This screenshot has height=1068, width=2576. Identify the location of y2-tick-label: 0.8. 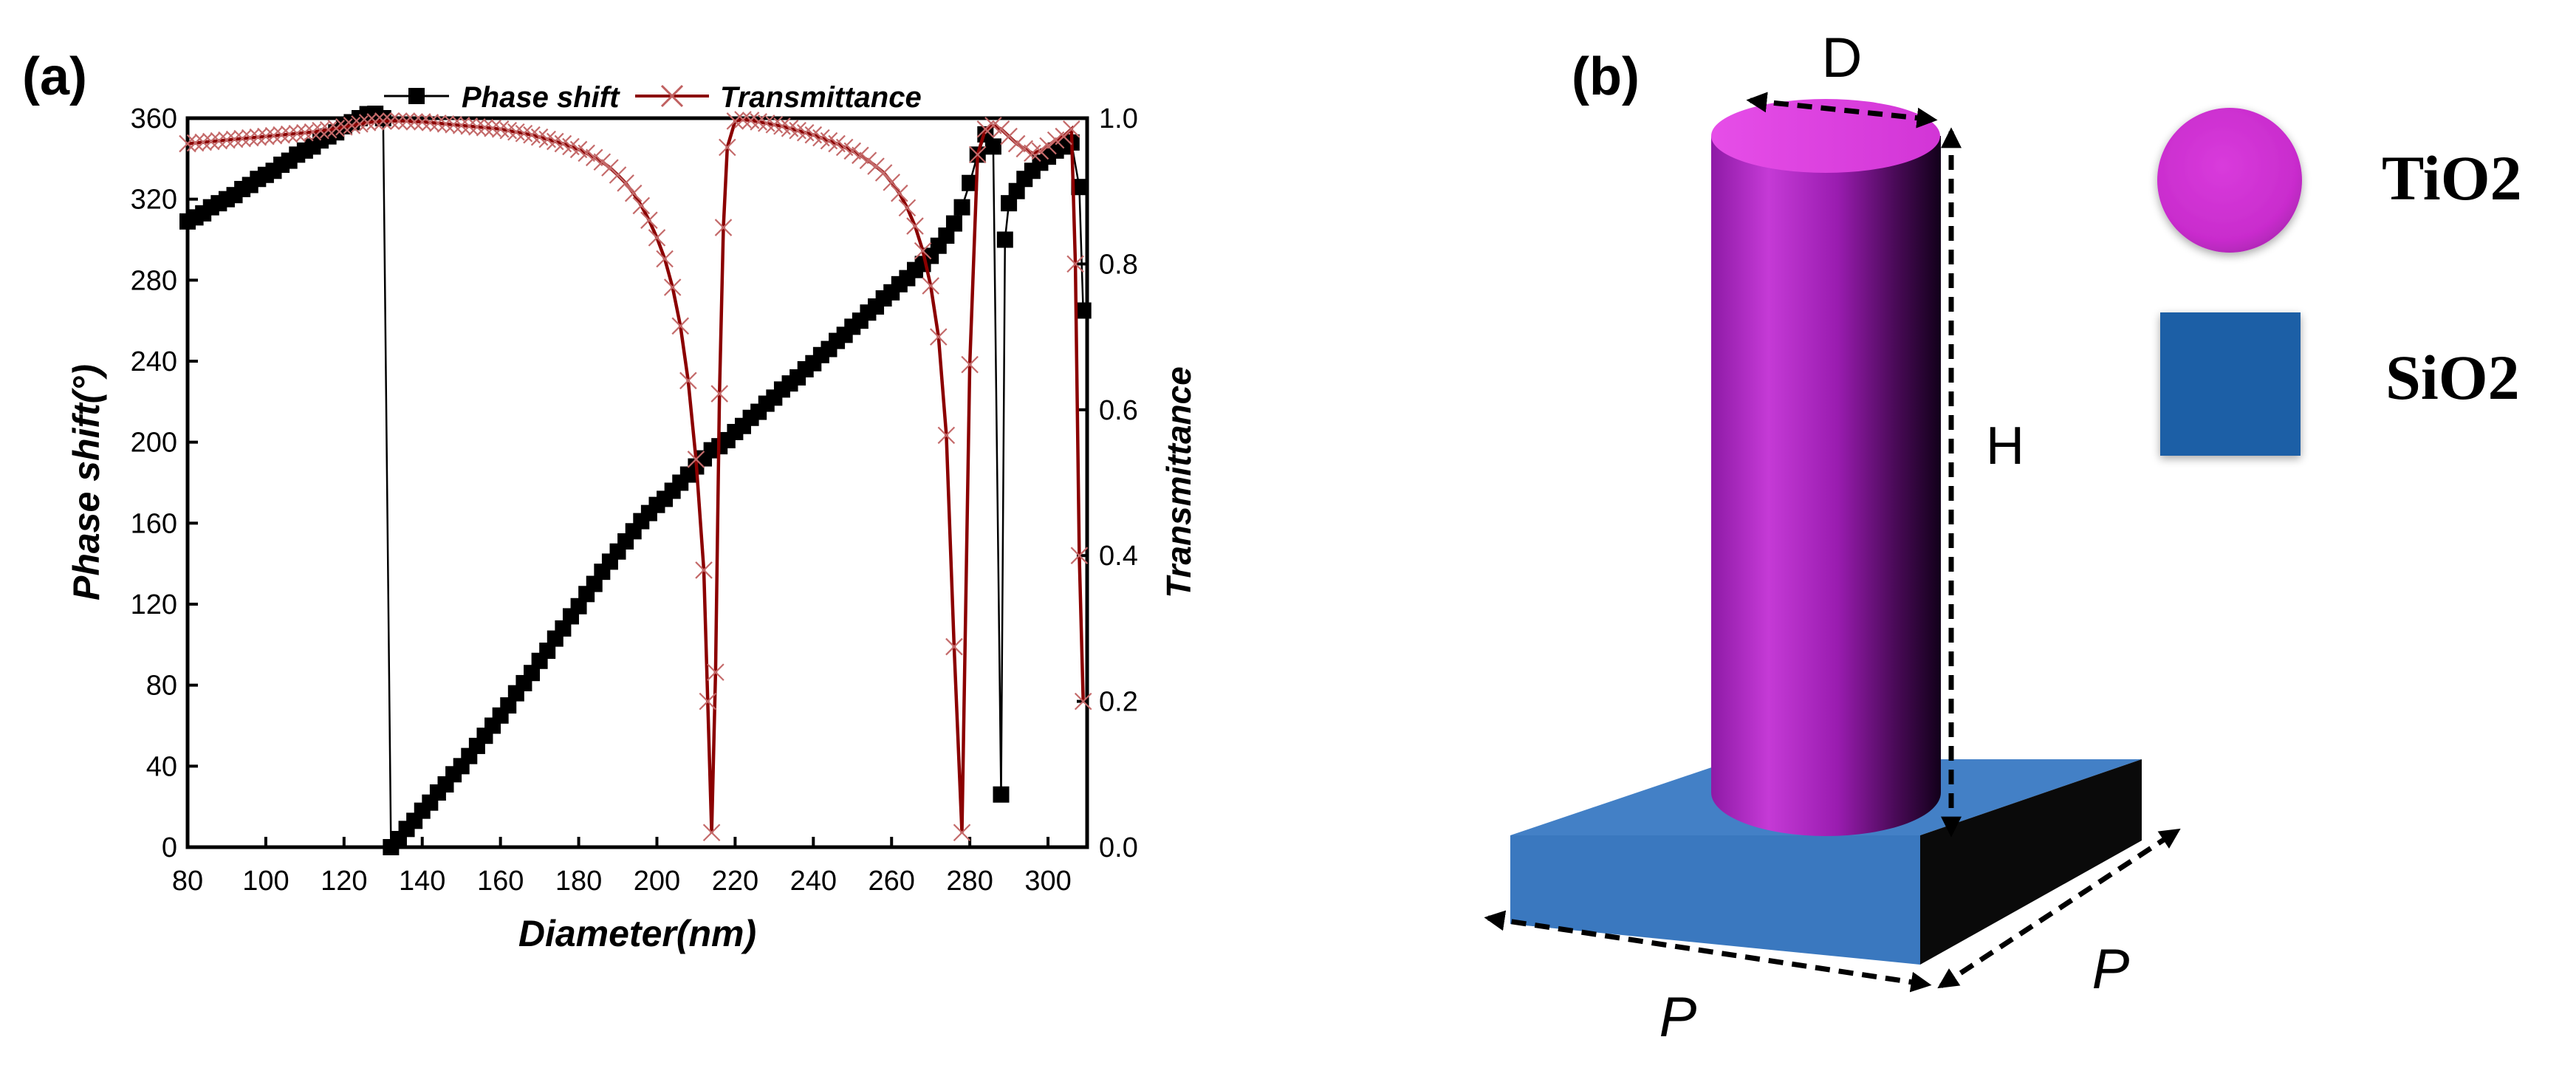
(1118, 264).